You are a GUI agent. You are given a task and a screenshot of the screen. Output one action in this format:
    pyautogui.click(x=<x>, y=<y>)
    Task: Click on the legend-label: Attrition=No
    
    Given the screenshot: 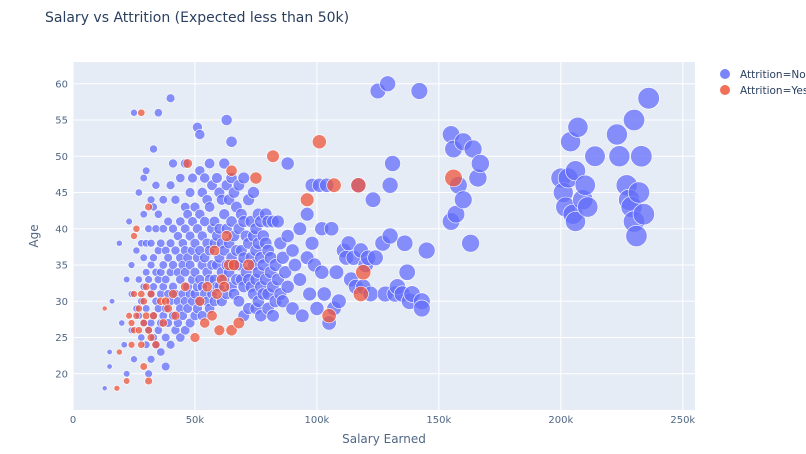 What is the action you would take?
    pyautogui.click(x=773, y=75)
    